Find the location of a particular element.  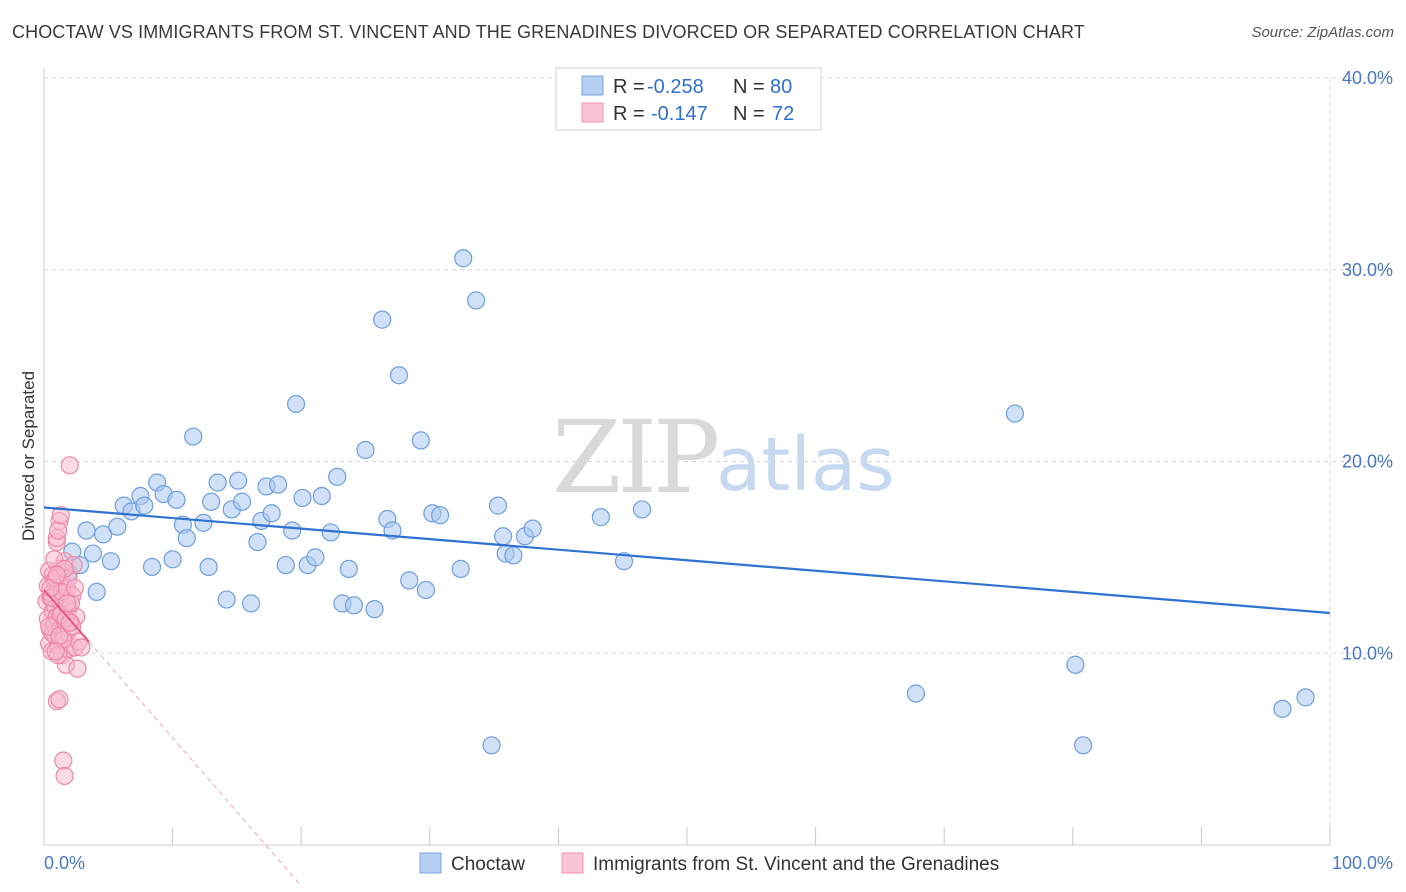

choctaw-trend-line is located at coordinates (687, 560).